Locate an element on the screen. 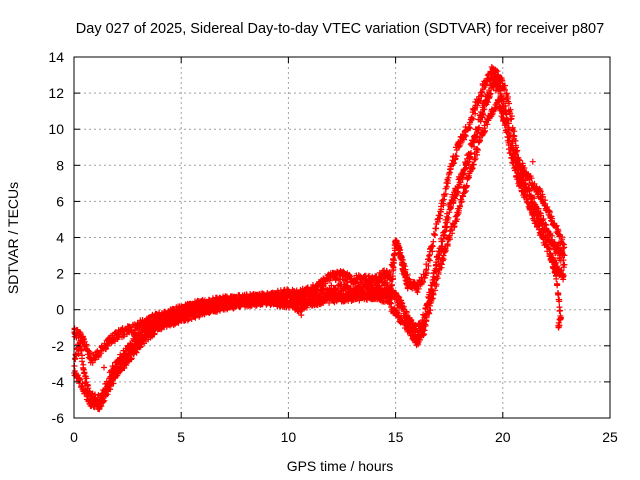 The height and width of the screenshot is (480, 640). x-tick-label: 10 is located at coordinates (289, 437).